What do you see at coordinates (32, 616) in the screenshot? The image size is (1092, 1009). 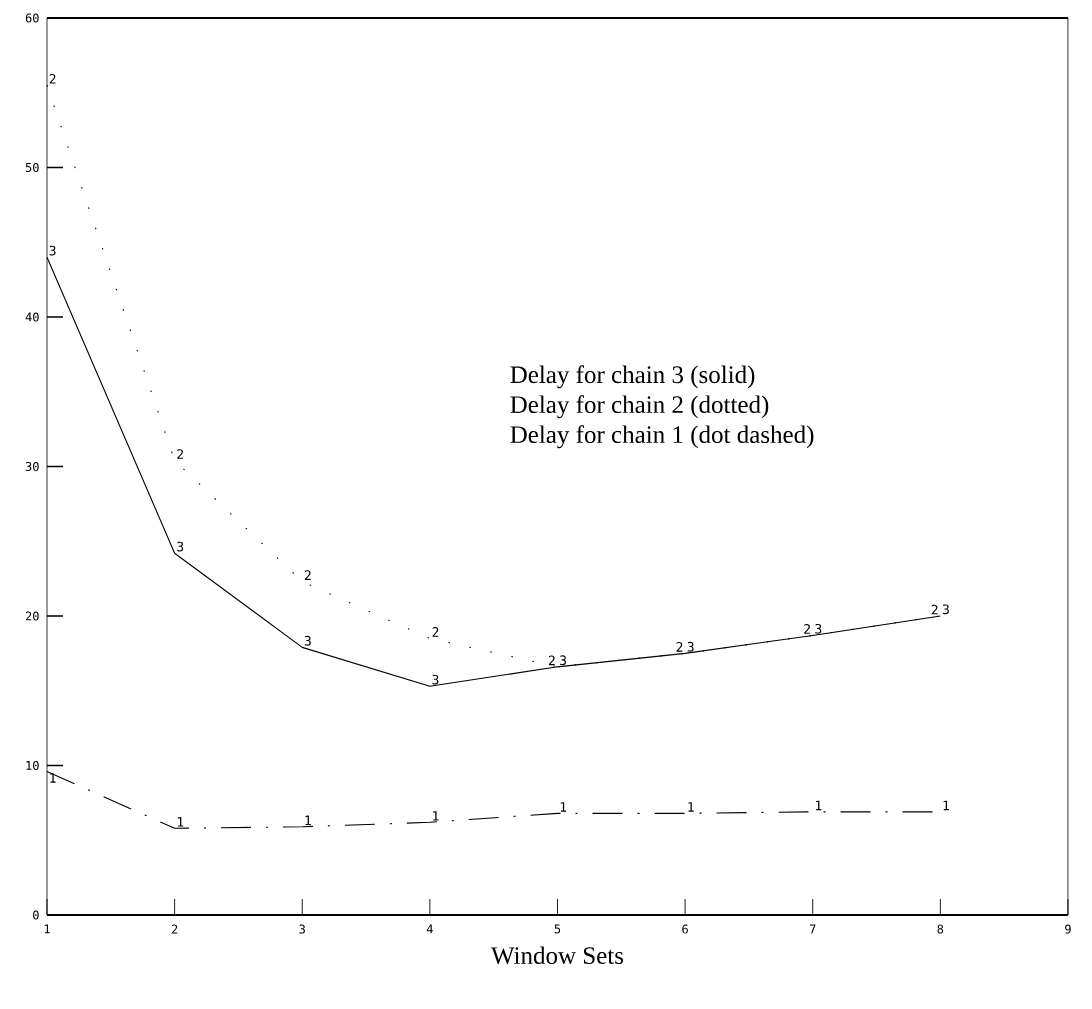 I see `y-tick-label: 20` at bounding box center [32, 616].